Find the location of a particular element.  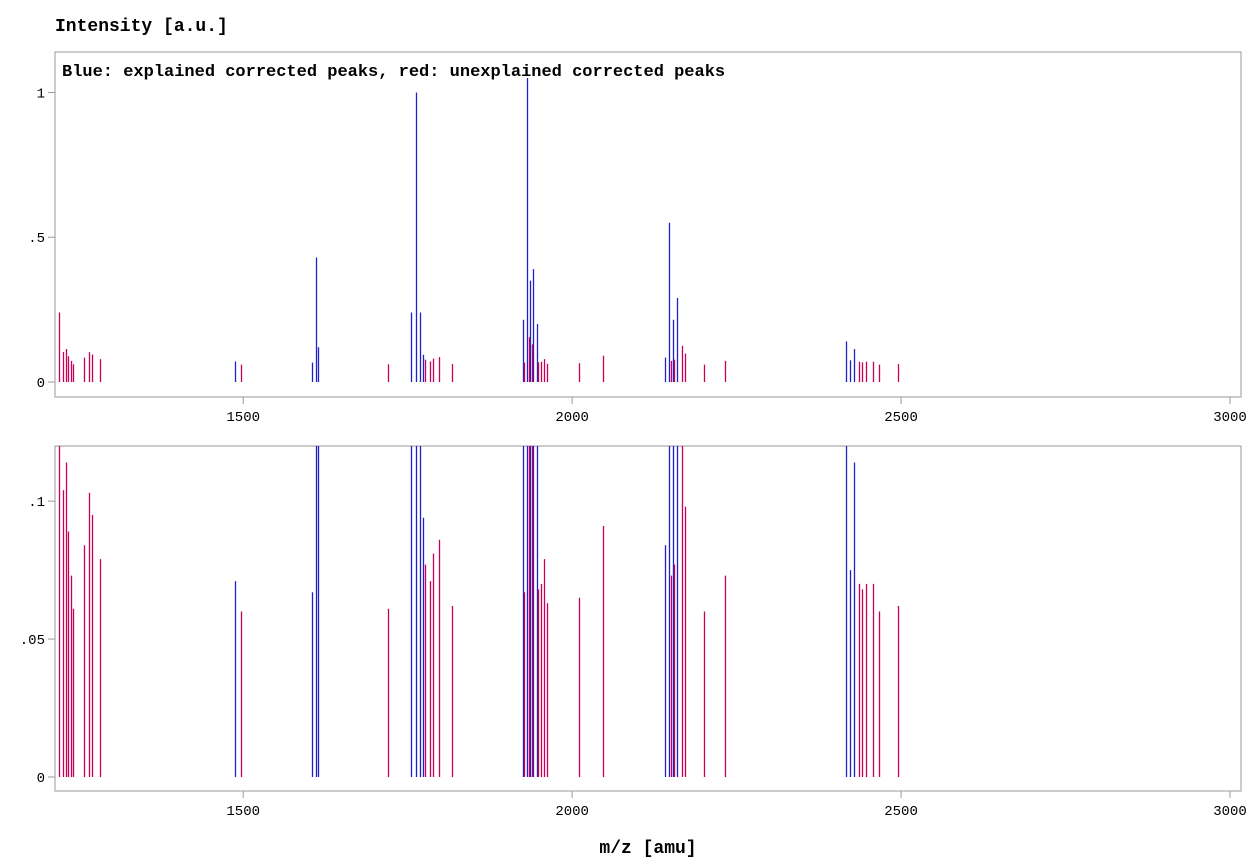

top-y-tick-label: 1 is located at coordinates (41, 94).